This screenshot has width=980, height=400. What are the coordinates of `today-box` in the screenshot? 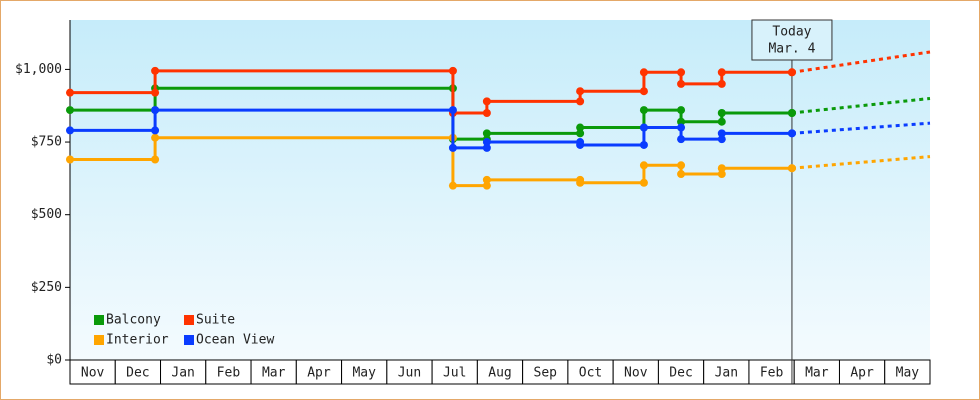 It's located at (792, 40).